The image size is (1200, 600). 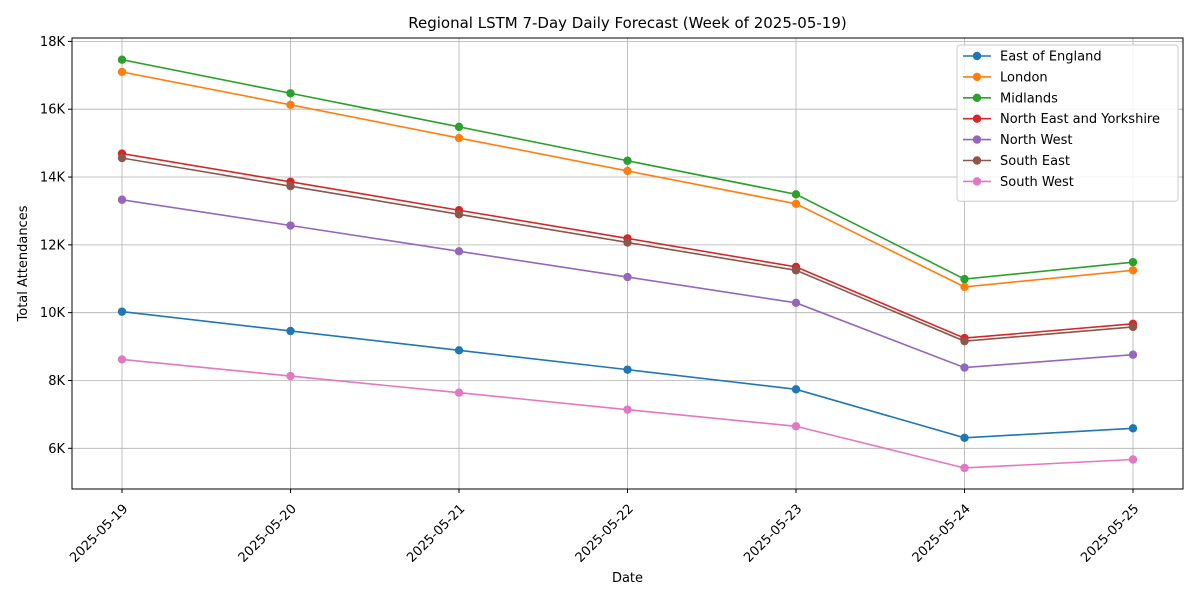 I want to click on y-tick-label: 6K, so click(x=56, y=449).